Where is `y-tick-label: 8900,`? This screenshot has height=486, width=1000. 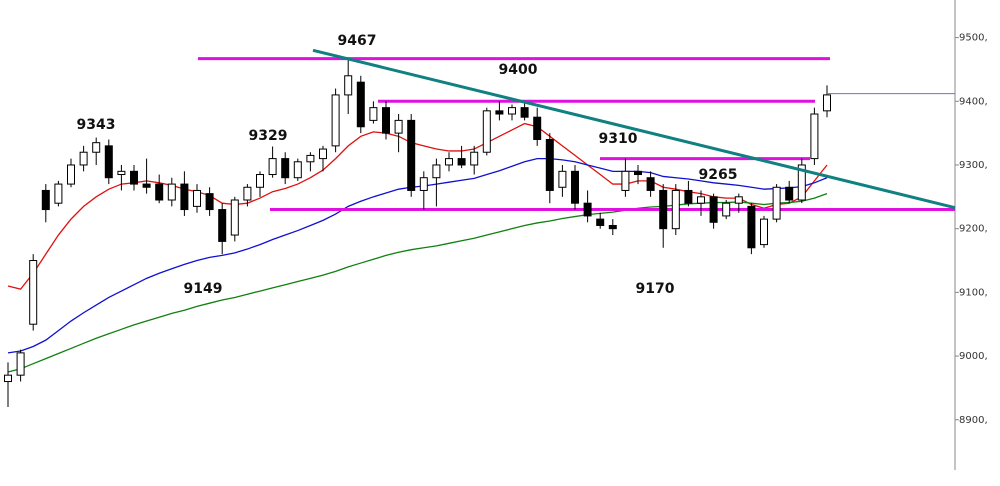
y-tick-label: 8900, is located at coordinates (973, 420).